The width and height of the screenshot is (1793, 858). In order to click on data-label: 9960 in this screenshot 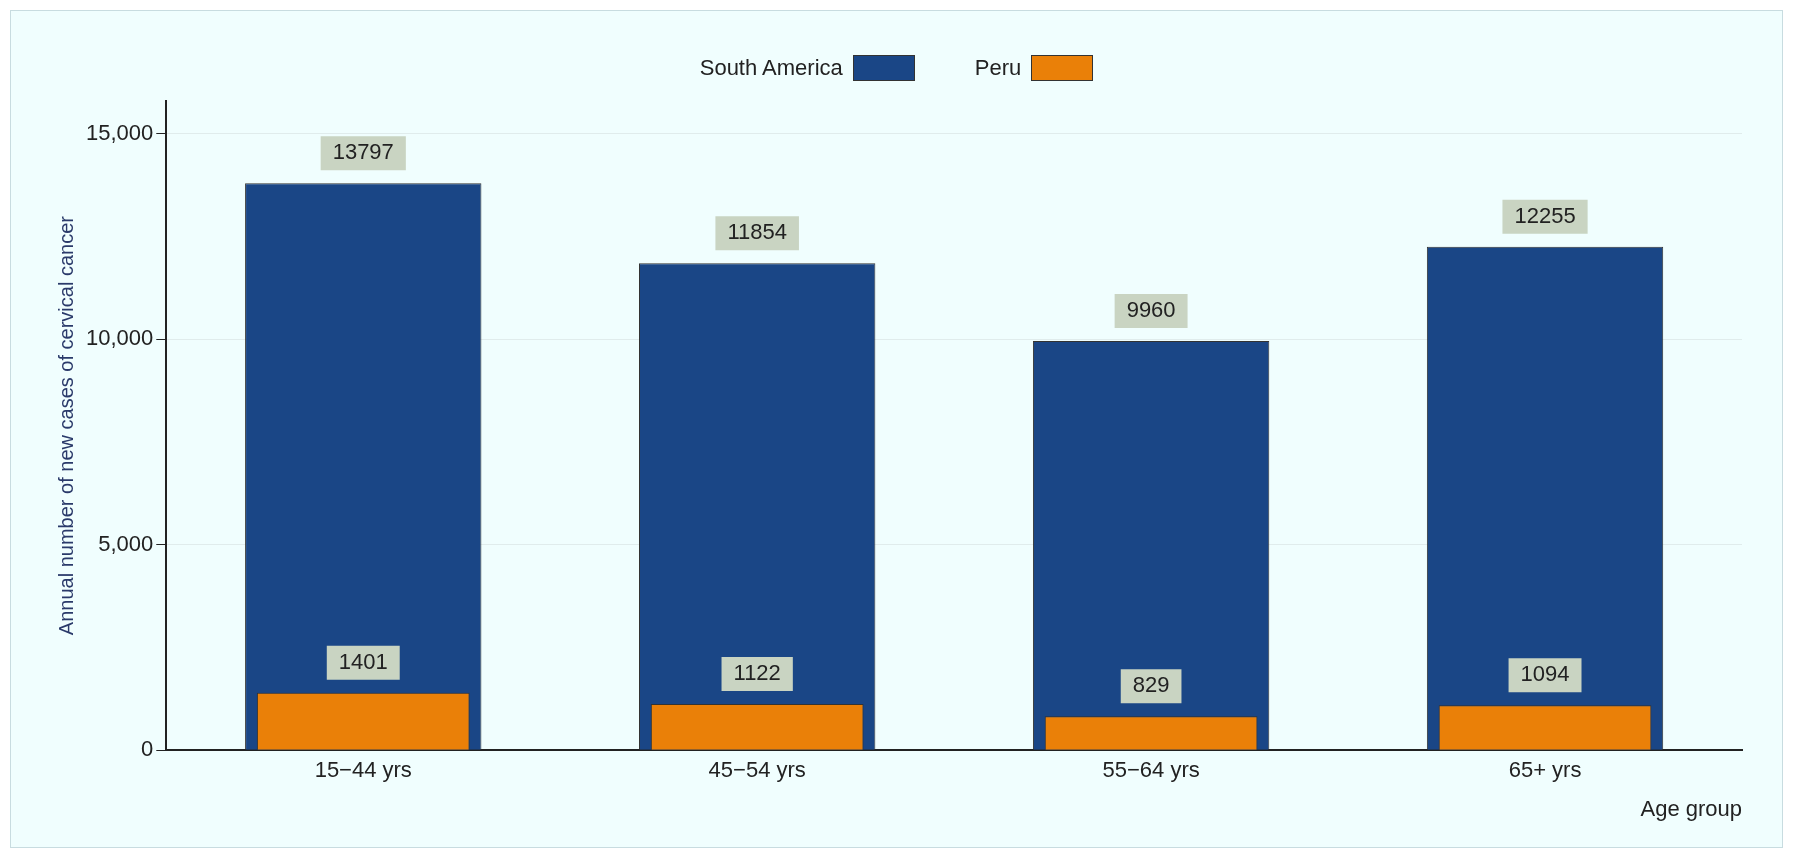, I will do `click(1151, 310)`.